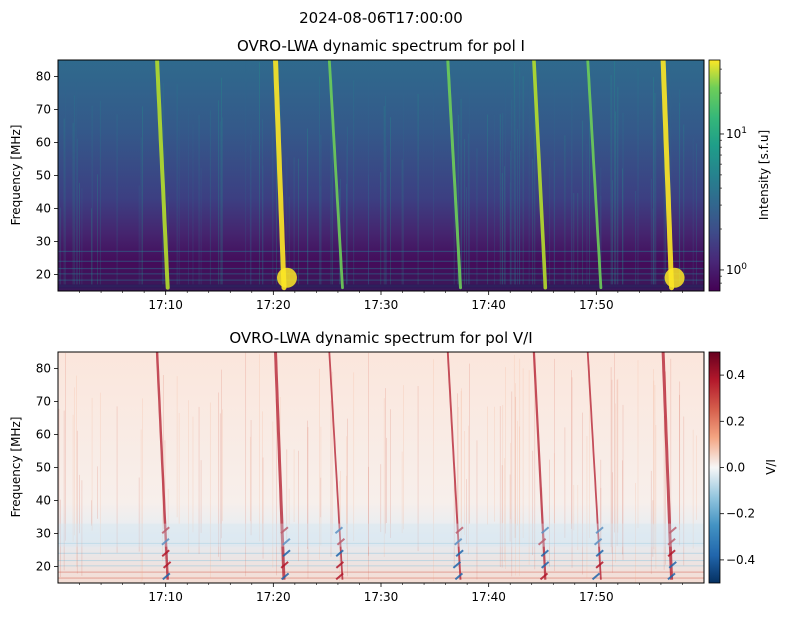 This screenshot has width=789, height=617. Describe the element at coordinates (381, 535) in the screenshot. I see `negative-vi-band` at that location.